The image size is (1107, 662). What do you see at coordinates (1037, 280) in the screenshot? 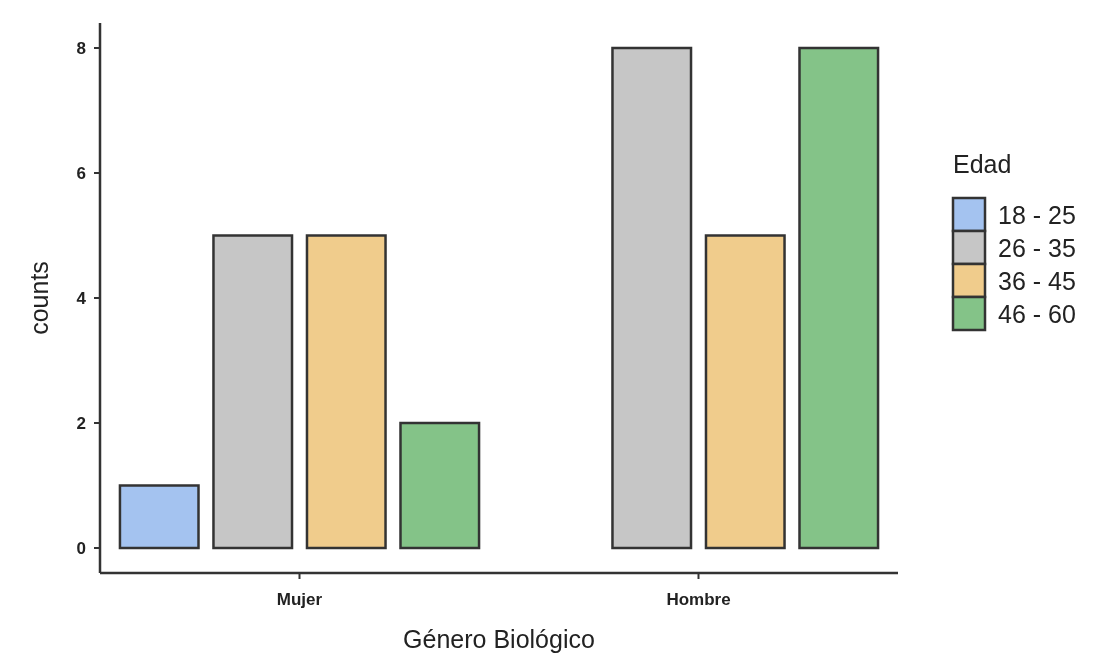
I see `legend-label: 36 - 45` at bounding box center [1037, 280].